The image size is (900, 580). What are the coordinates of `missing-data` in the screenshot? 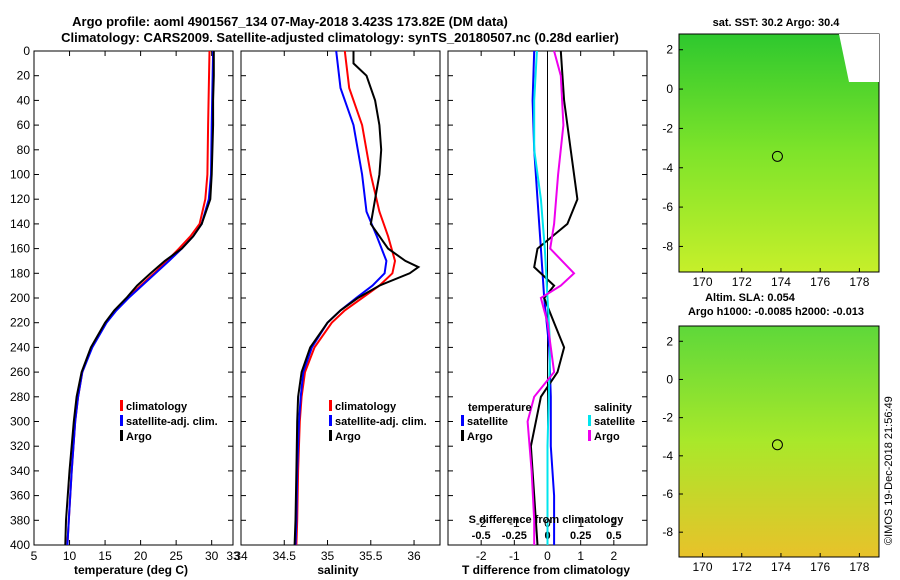 It's located at (859, 58).